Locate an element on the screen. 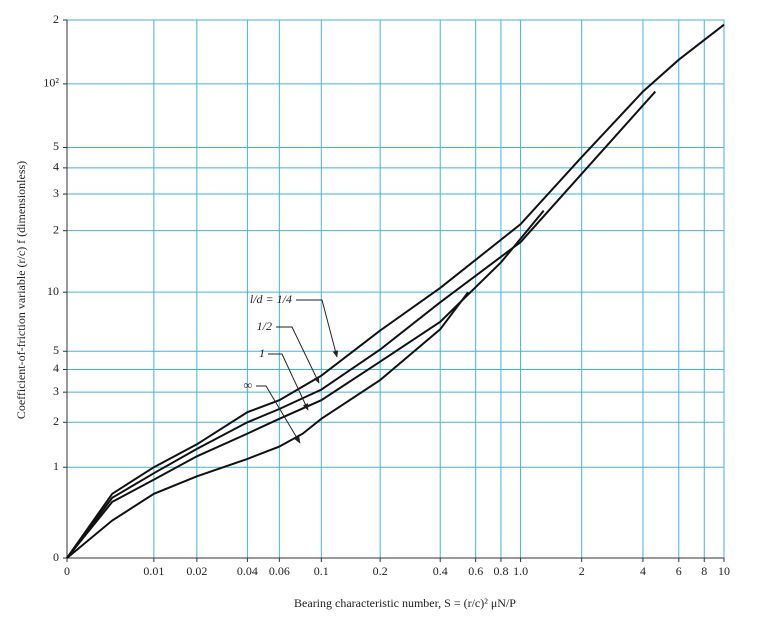 Image resolution: width=769 pixels, height=622 pixels. series-label: l/d = 1/4 is located at coordinates (271, 299).